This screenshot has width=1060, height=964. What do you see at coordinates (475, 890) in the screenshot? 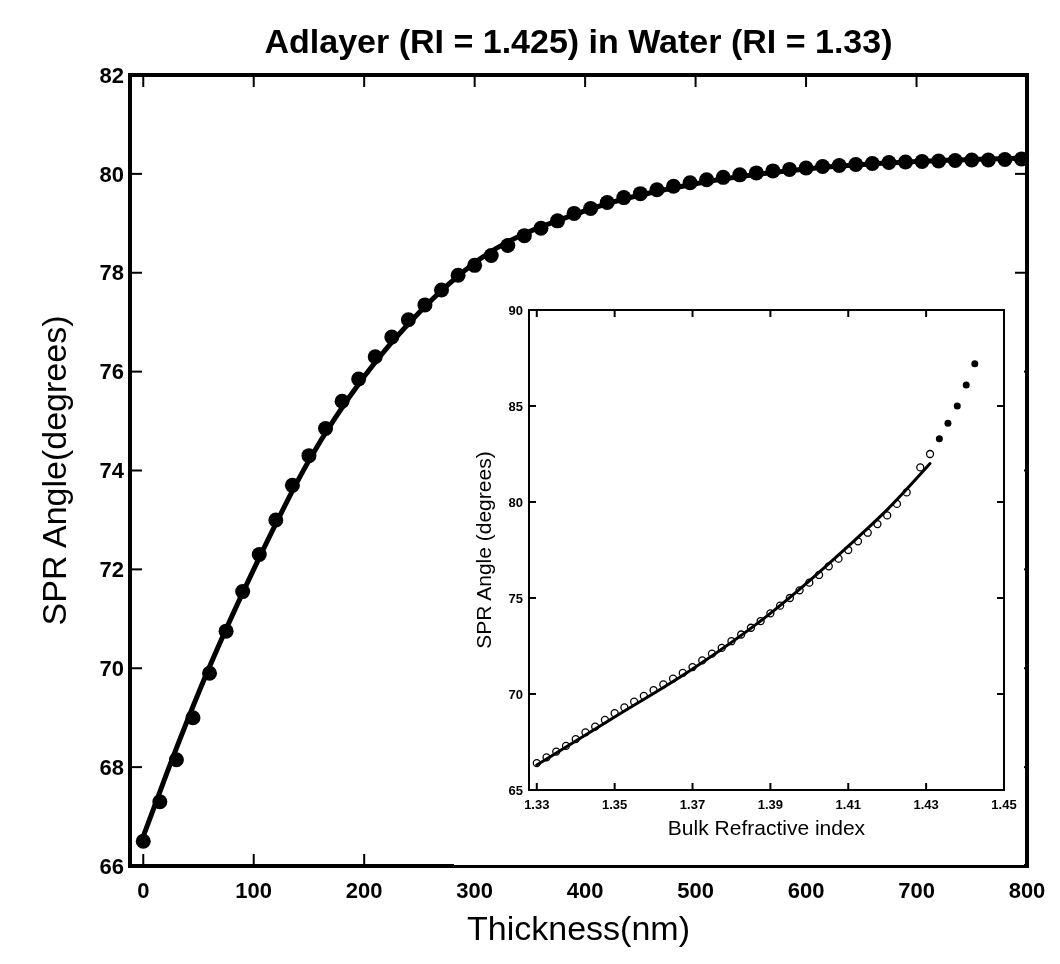
I see `x-tick-label: 300` at bounding box center [475, 890].